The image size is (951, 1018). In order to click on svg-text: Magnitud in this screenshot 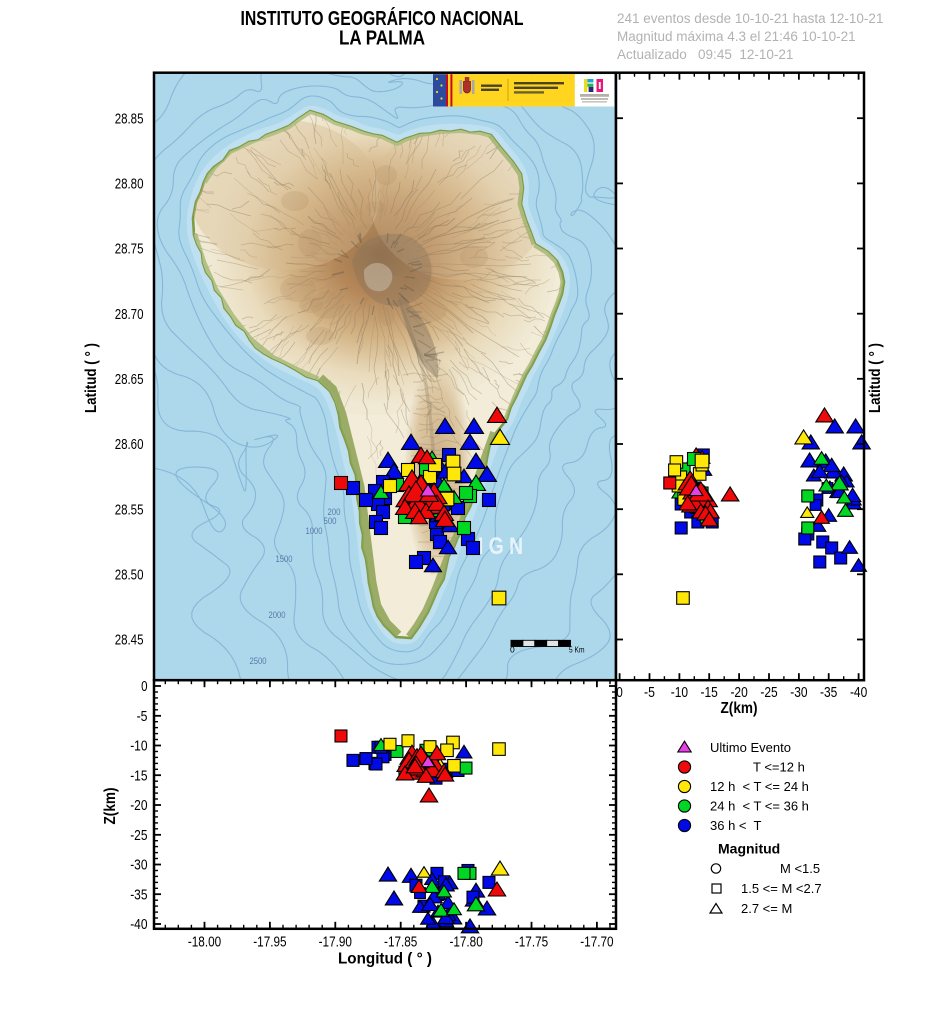, I will do `click(749, 849)`.